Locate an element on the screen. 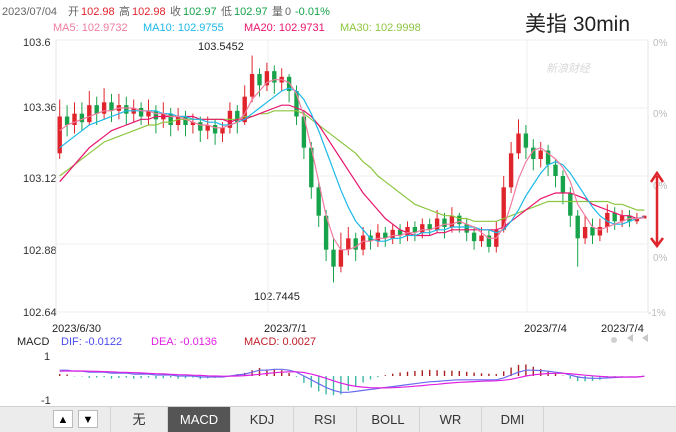  x-label: 2023/6/30 is located at coordinates (76, 329).